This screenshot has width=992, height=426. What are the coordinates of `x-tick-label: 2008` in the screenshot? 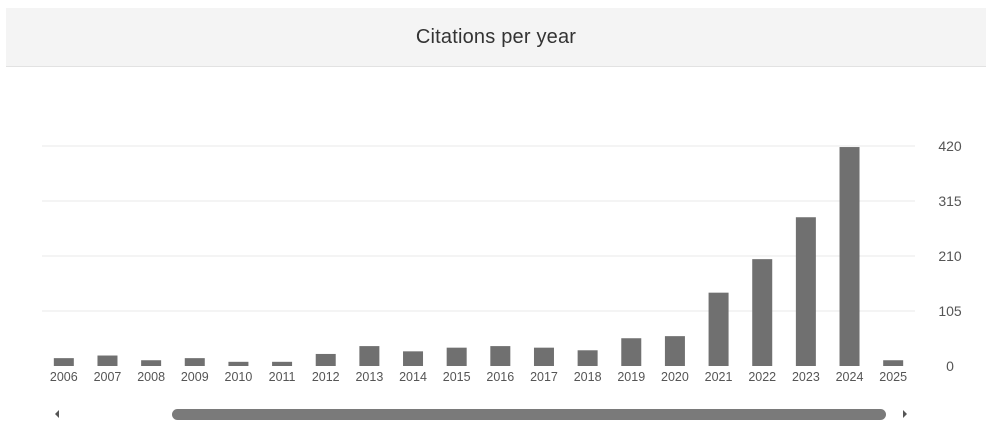 It's located at (151, 377).